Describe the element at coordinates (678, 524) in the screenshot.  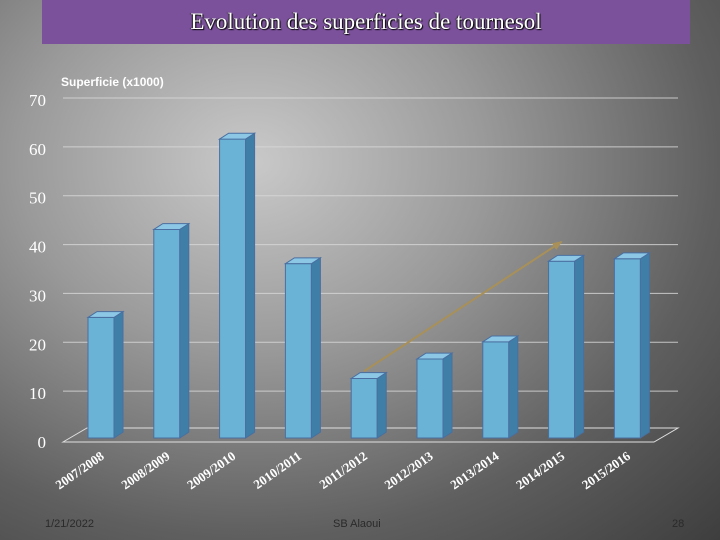
I see `footer-page-number: 28` at that location.